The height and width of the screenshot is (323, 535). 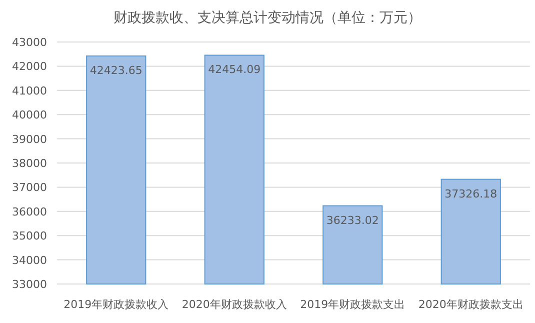 I want to click on y-tick-label: 43000, so click(x=29, y=42).